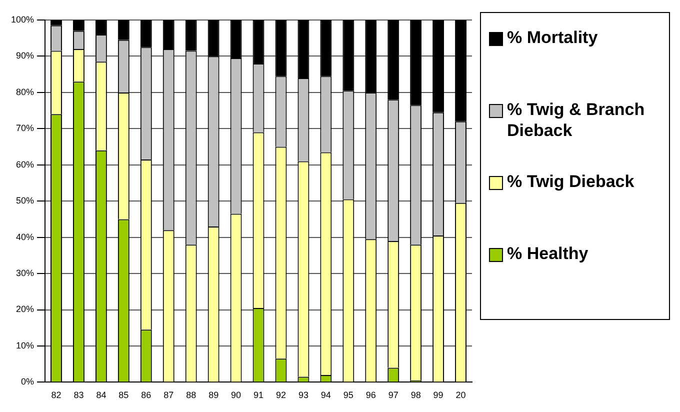 The height and width of the screenshot is (412, 680). I want to click on y-tick-label: 50%, so click(25, 201).